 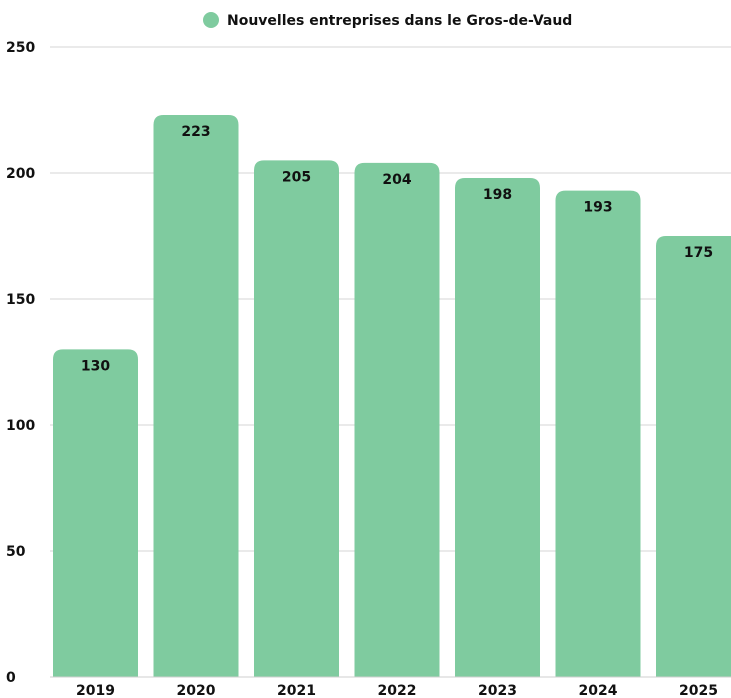 What do you see at coordinates (95, 513) in the screenshot?
I see `bar-2019` at bounding box center [95, 513].